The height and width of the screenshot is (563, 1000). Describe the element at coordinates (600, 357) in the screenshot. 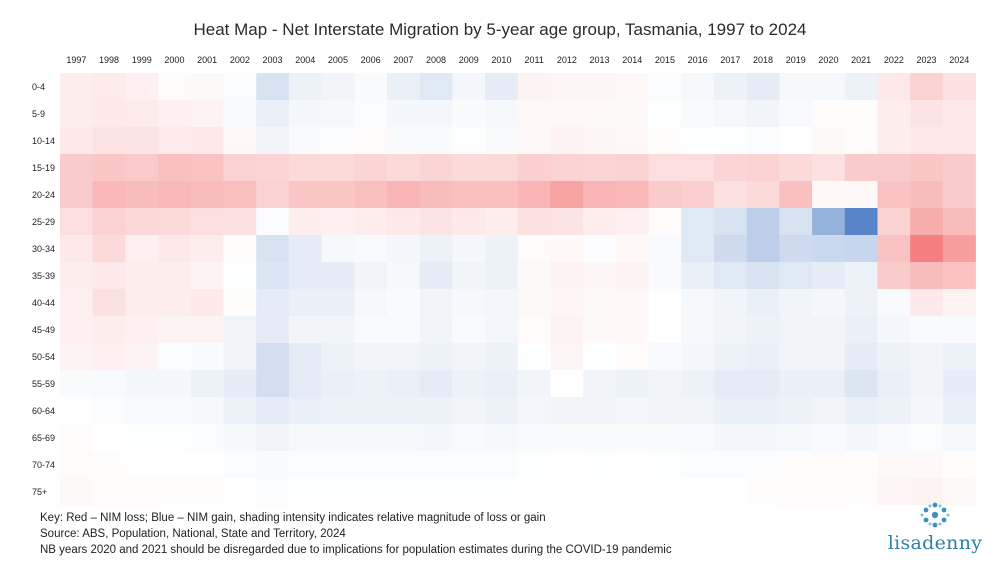

I see `heatmap-cell-50-54-2013` at that location.